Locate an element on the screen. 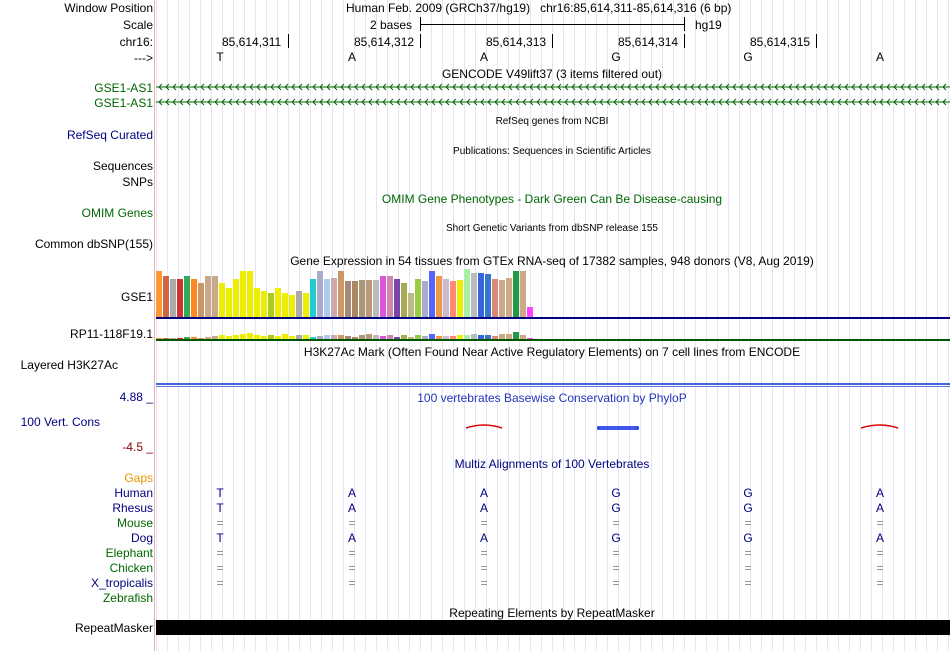 Image resolution: width=950 pixels, height=651 pixels. gtex-rp11-bars is located at coordinates (553, 332).